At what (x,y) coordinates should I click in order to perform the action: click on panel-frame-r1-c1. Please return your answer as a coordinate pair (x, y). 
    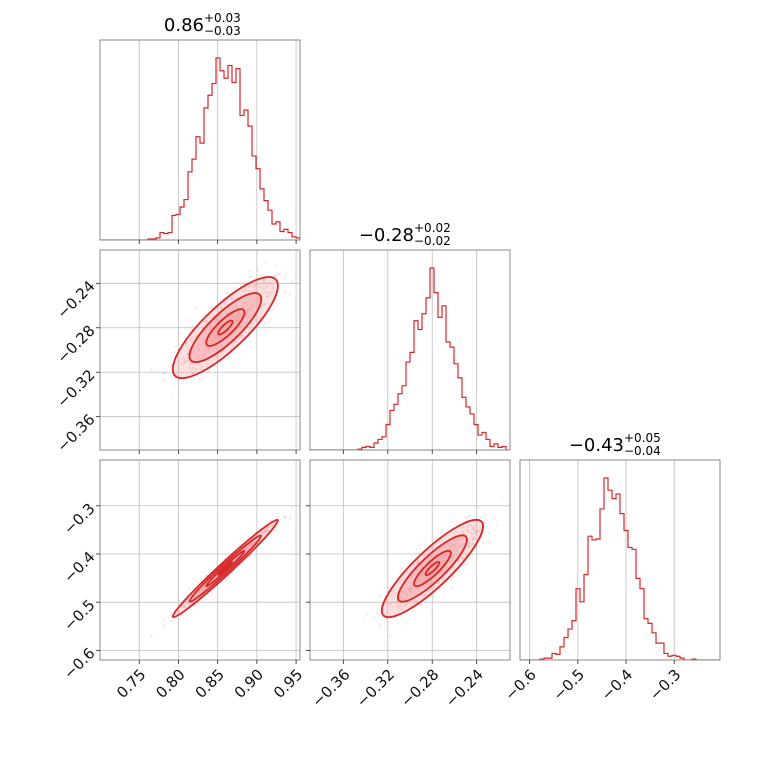
    Looking at the image, I should click on (410, 350).